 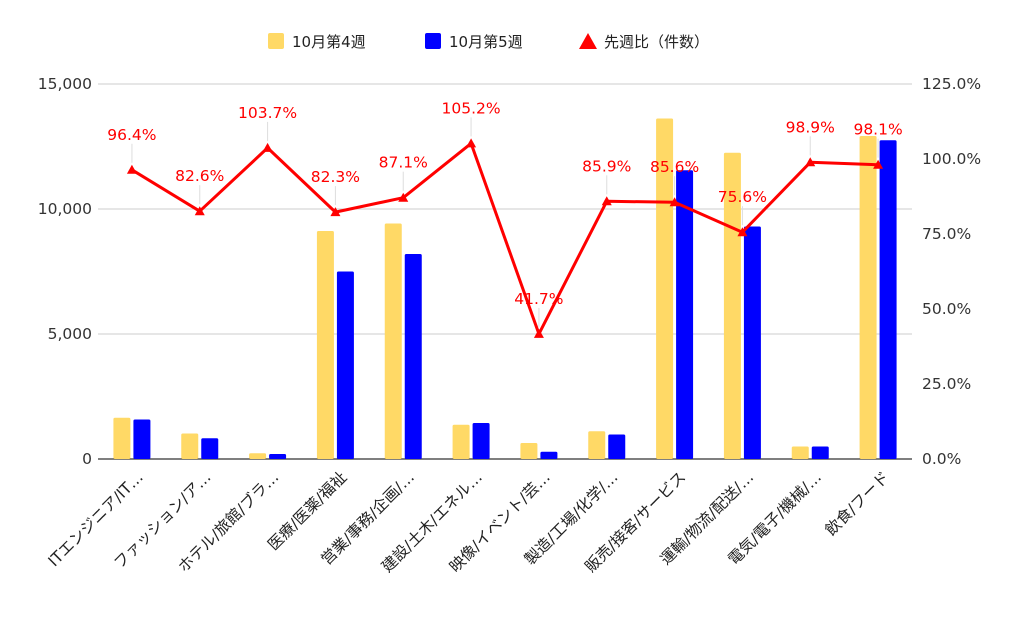 I want to click on y-right-tick-label: 100.0%, so click(x=951, y=159).